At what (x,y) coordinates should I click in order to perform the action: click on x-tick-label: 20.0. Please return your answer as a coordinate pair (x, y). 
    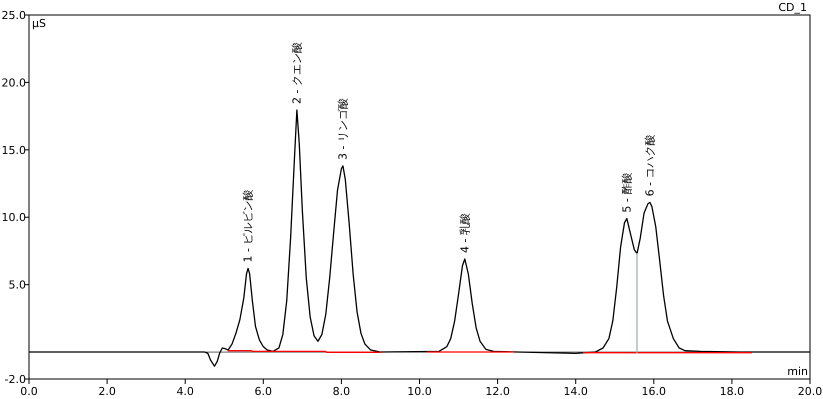
    Looking at the image, I should click on (810, 391).